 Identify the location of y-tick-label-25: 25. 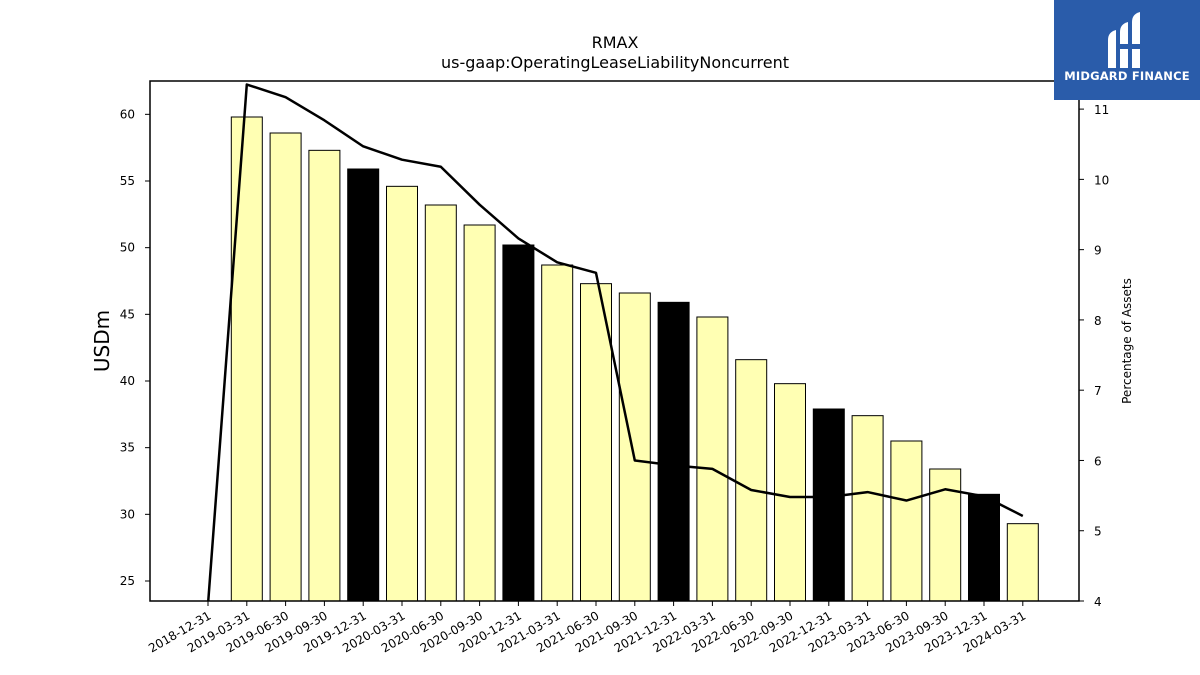
(127, 581).